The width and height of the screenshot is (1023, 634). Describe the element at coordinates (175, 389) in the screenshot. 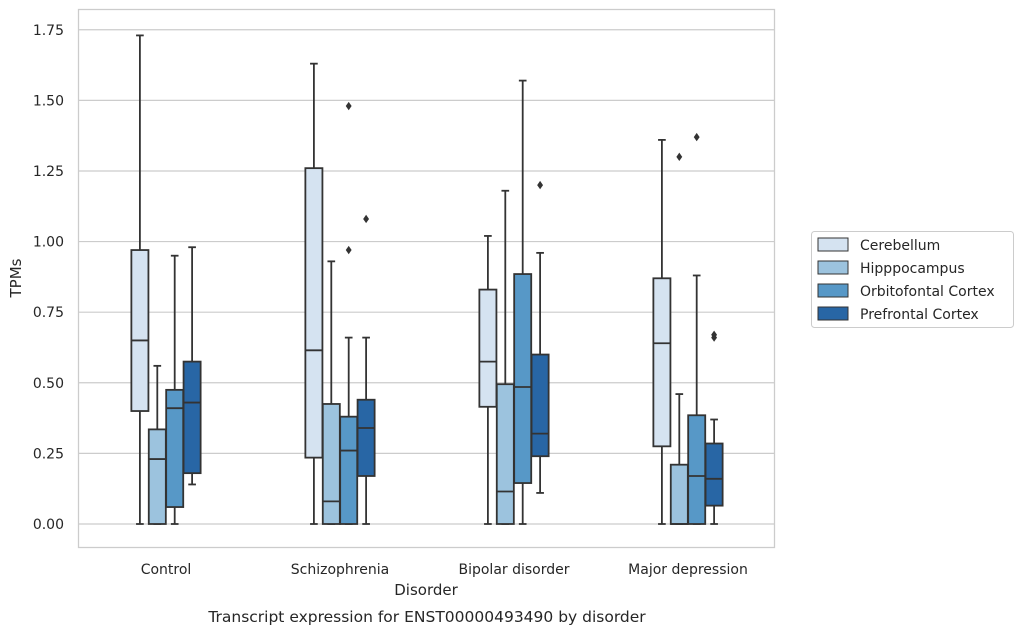

I see `box-orbitofontal-cortex-control` at that location.